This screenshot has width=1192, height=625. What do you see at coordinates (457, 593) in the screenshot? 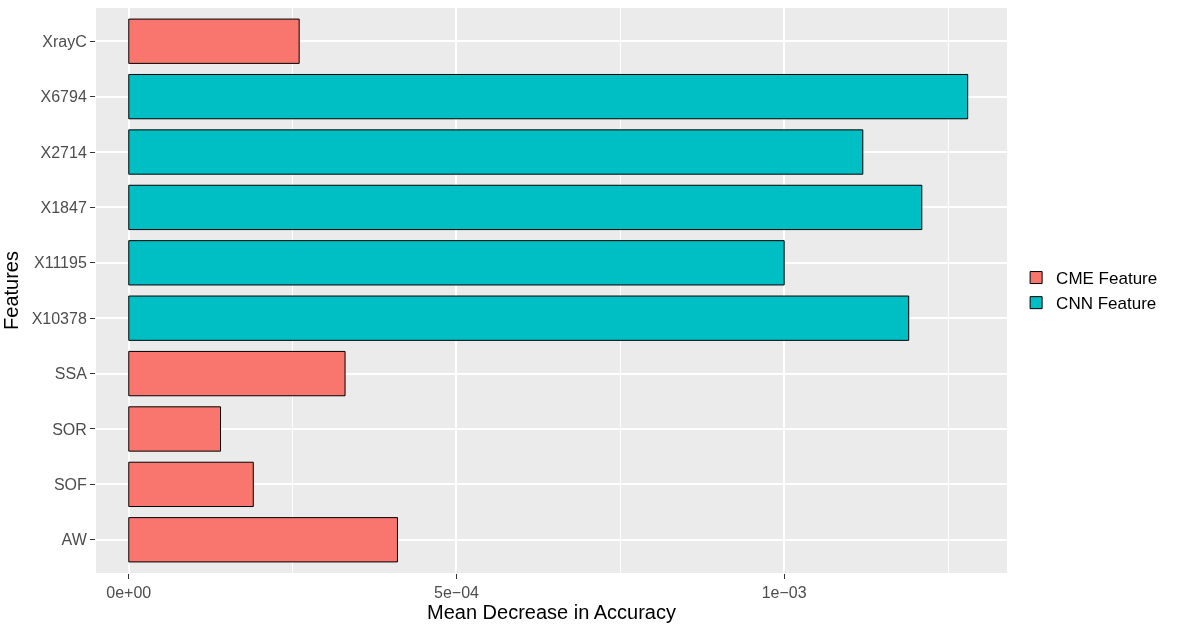
I see `x-tick-label: 5e−04` at bounding box center [457, 593].